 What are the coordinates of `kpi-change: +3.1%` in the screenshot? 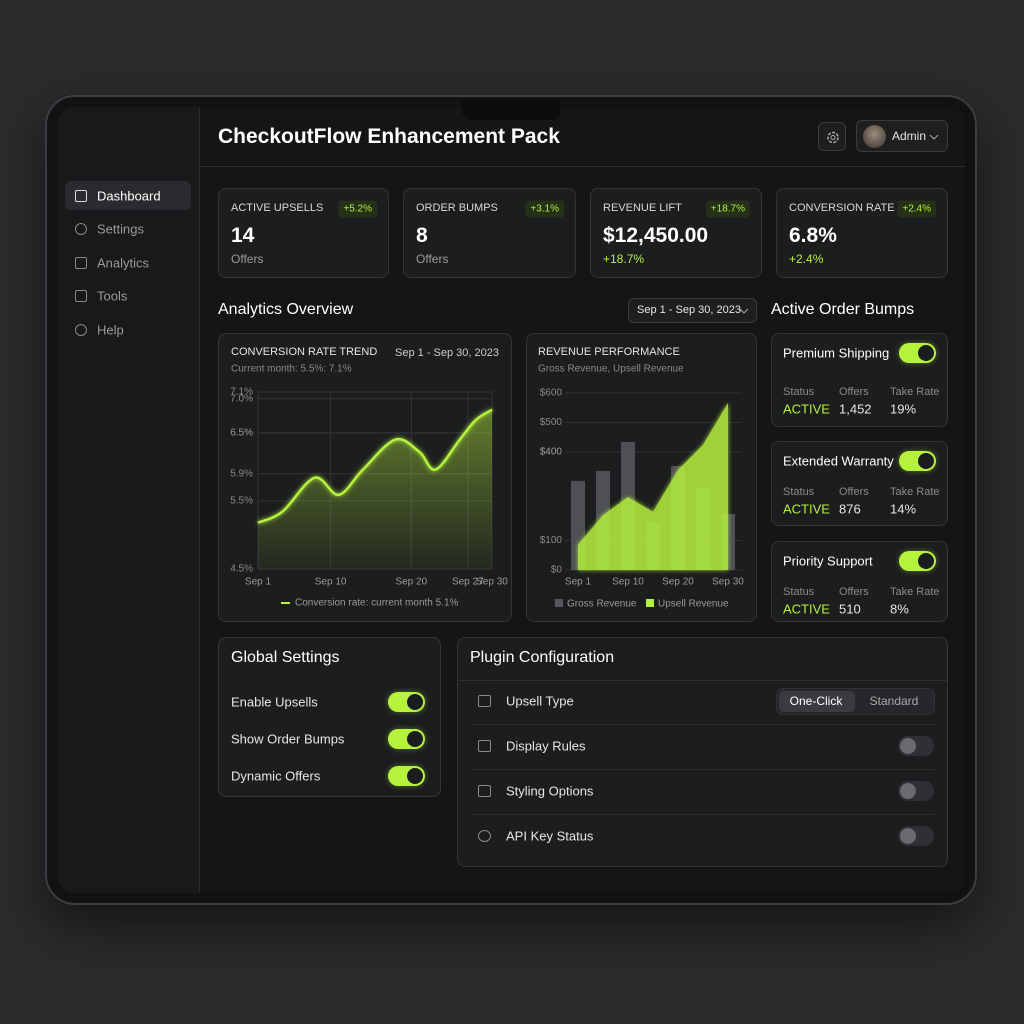 It's located at (544, 209).